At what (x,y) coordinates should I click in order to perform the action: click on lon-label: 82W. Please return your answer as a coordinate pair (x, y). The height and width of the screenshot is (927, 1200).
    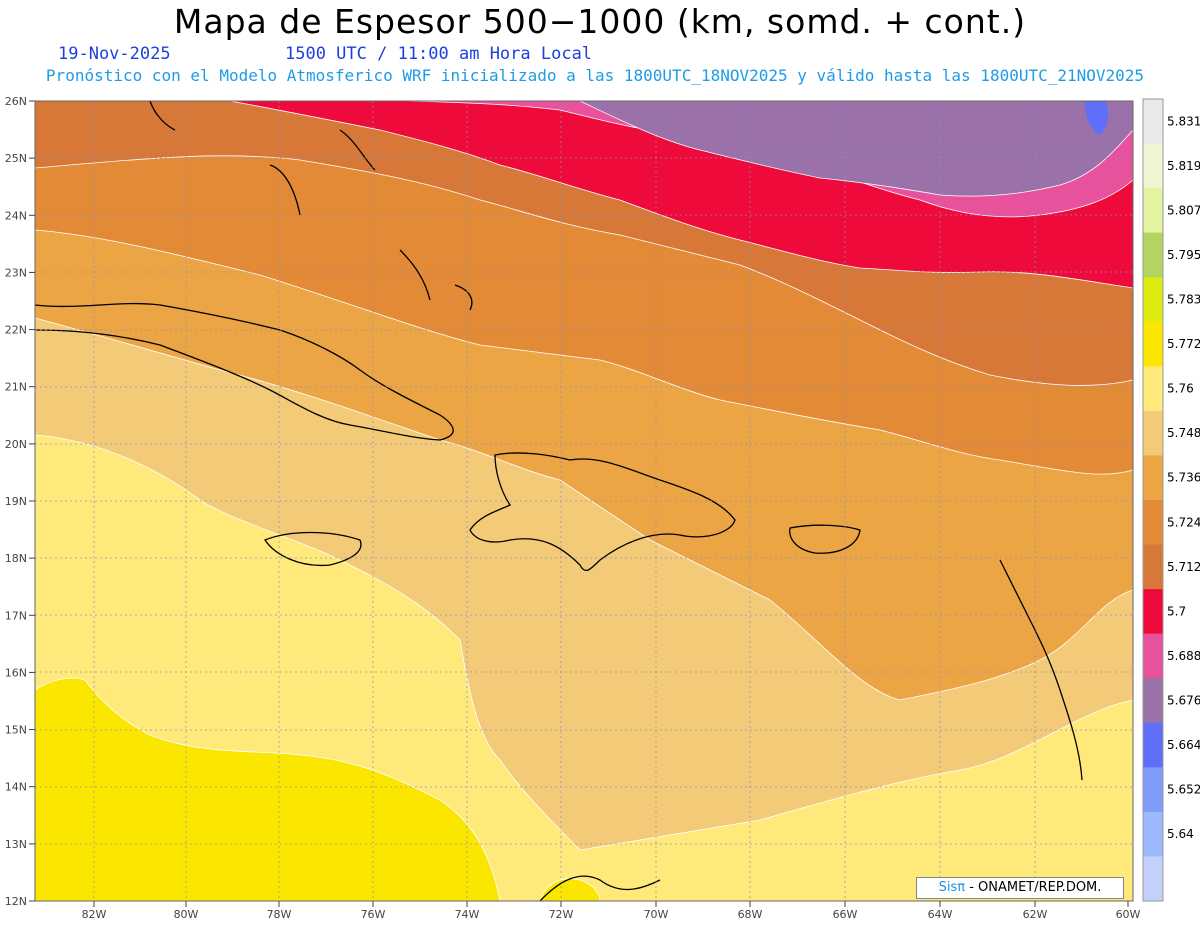
    Looking at the image, I should click on (94, 914).